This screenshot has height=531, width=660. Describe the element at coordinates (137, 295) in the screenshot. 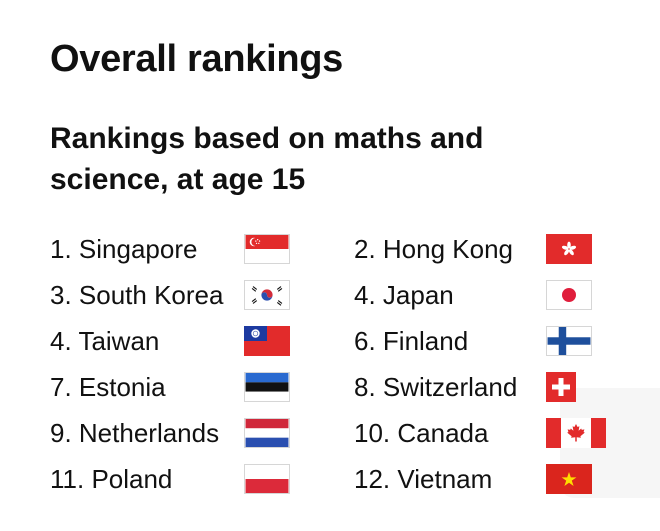

I see `ranking-label: 3. South Korea` at that location.